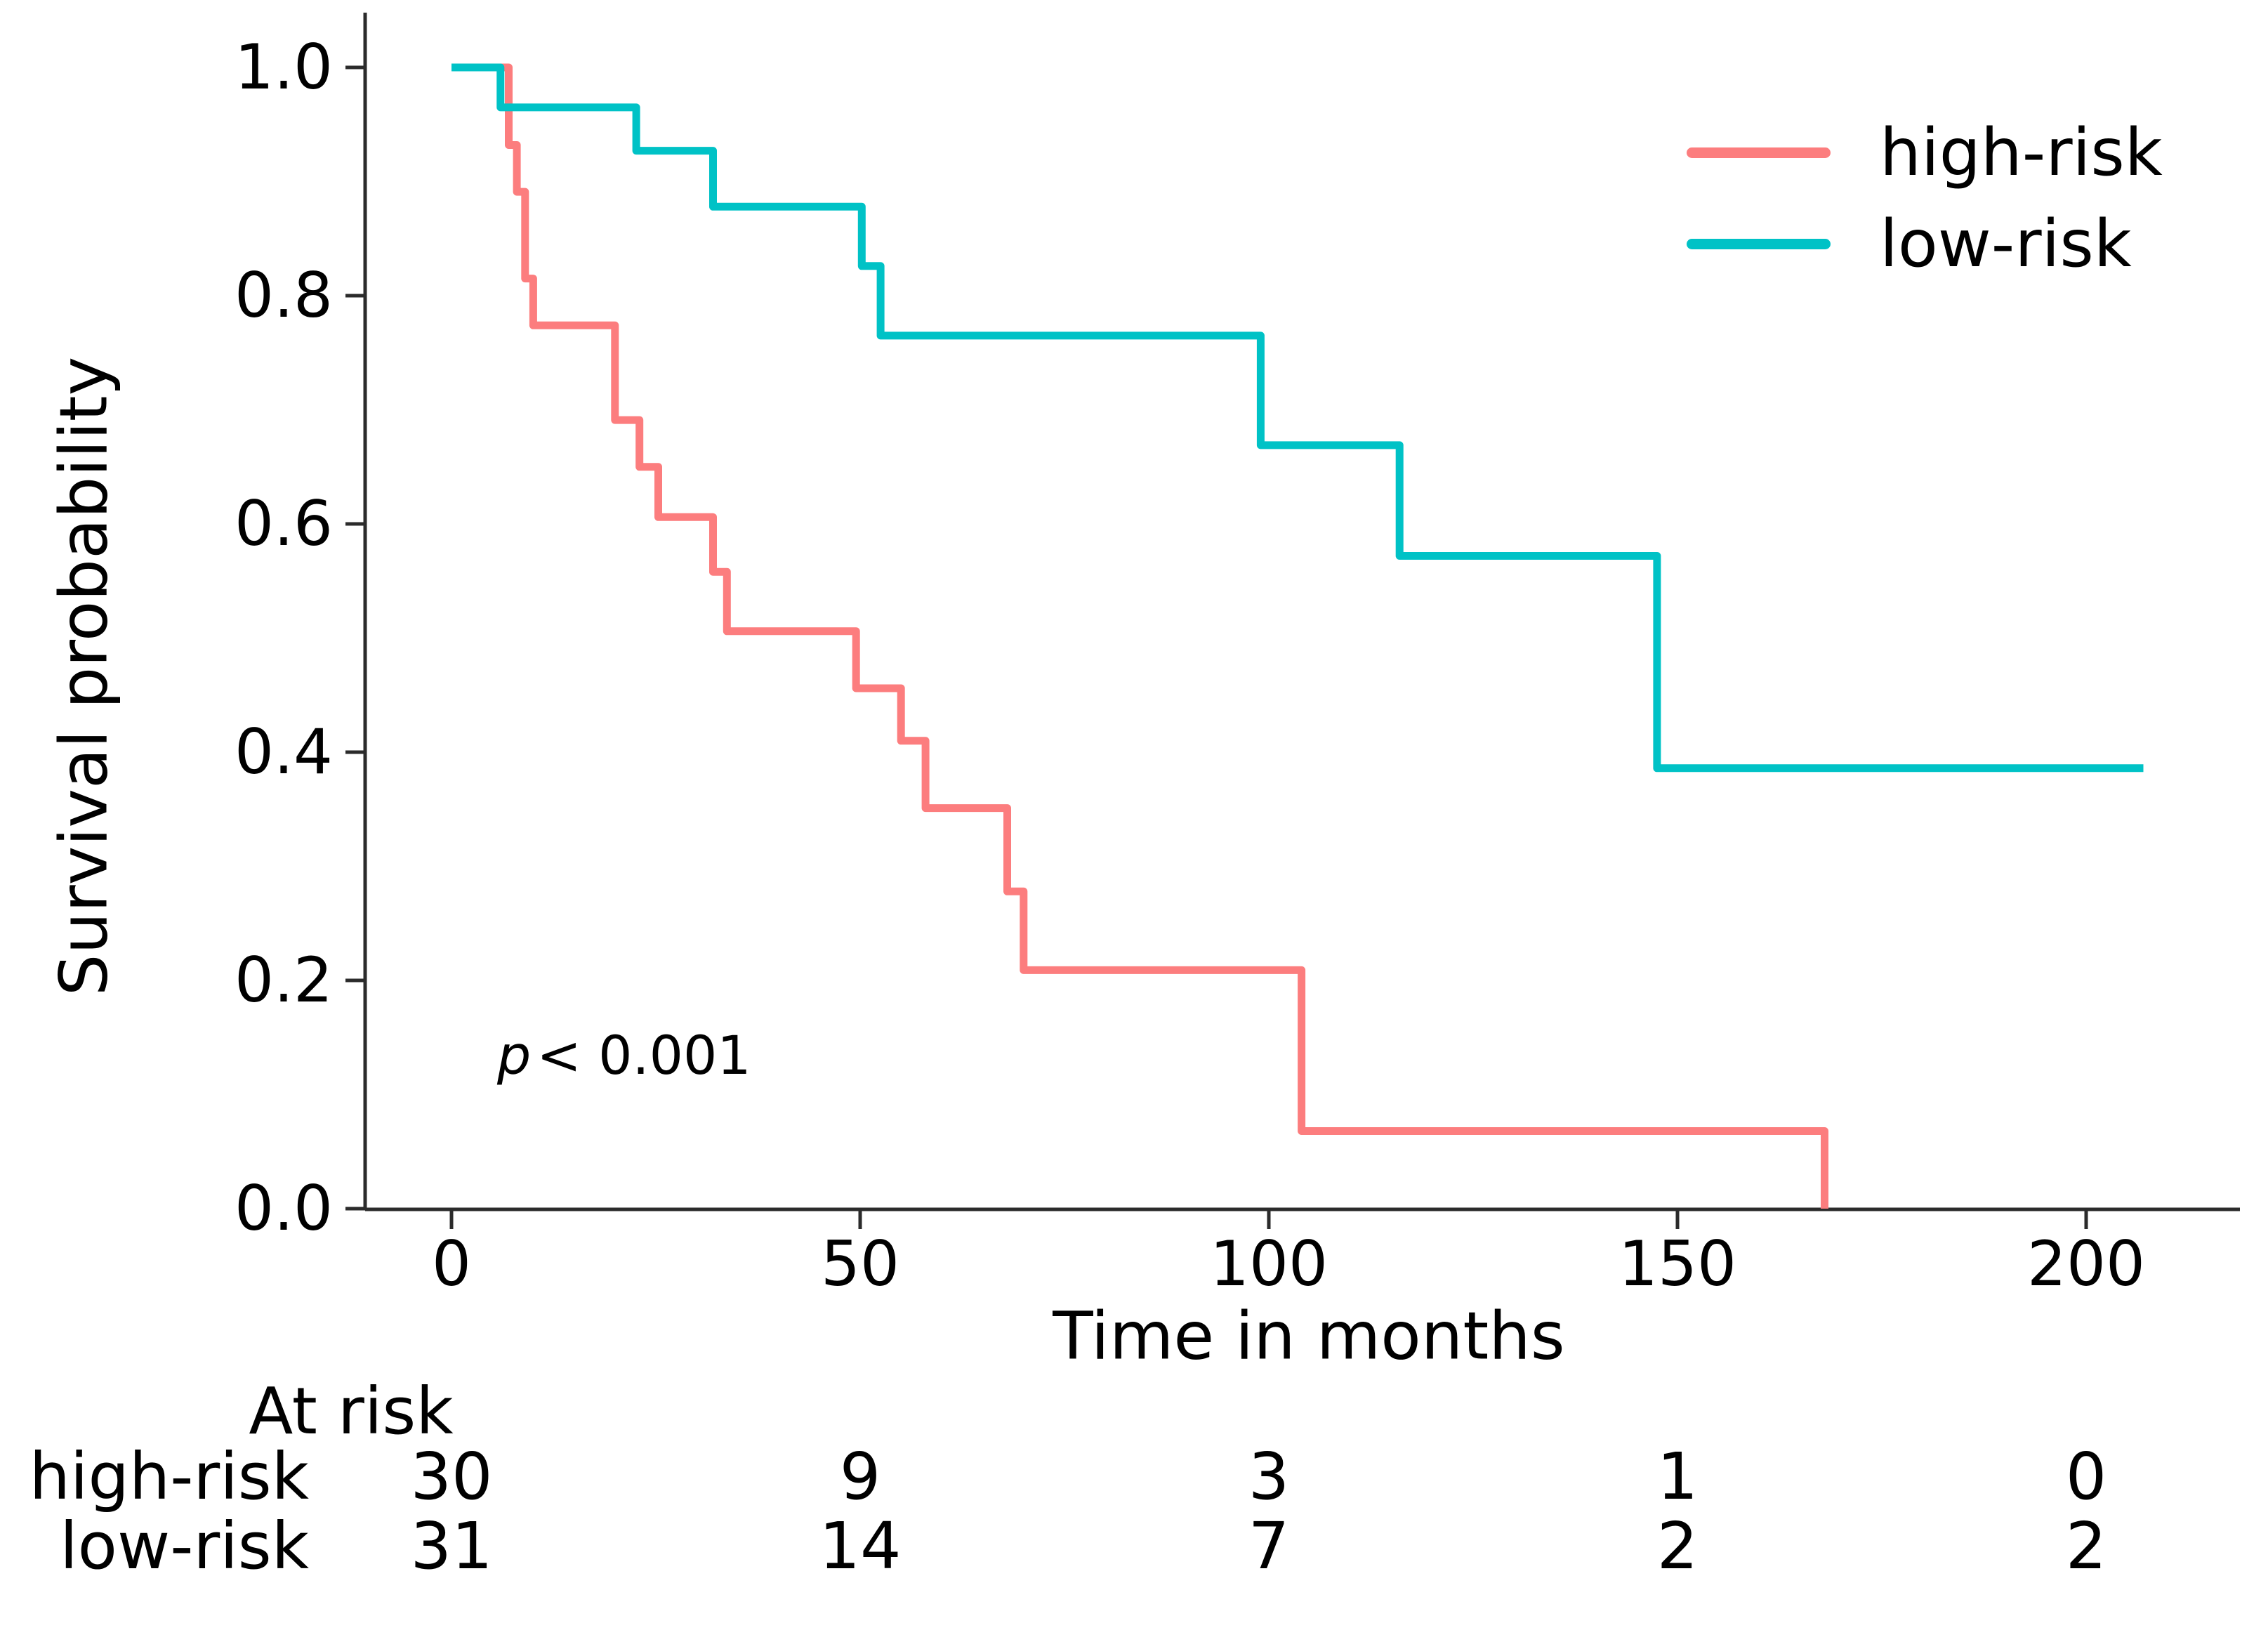 The height and width of the screenshot is (1649, 2268). I want to click on at-risk-row-label-high-risk: high-risk, so click(169, 1476).